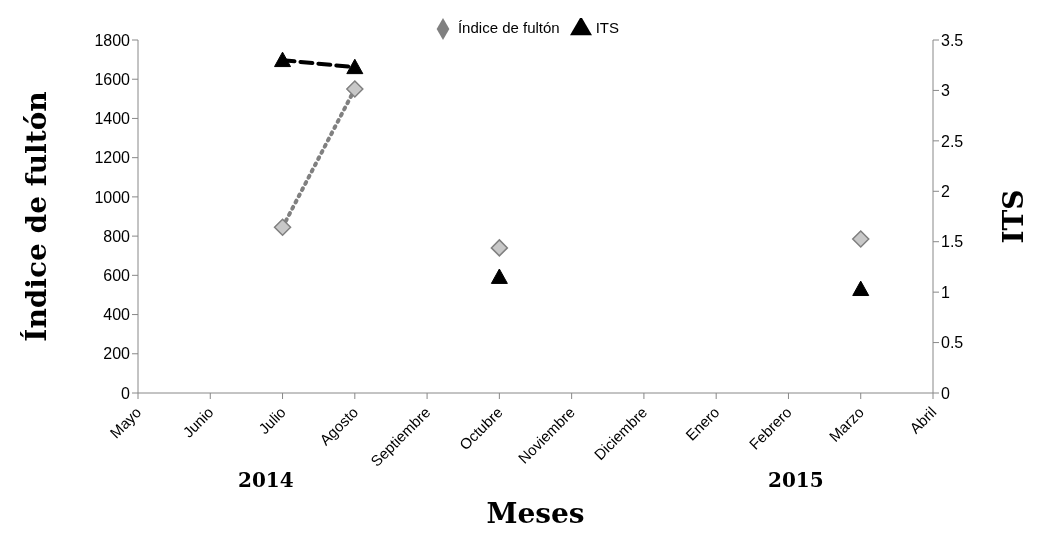 This screenshot has height=559, width=1061. Describe the element at coordinates (266, 480) in the screenshot. I see `text: 2014` at that location.